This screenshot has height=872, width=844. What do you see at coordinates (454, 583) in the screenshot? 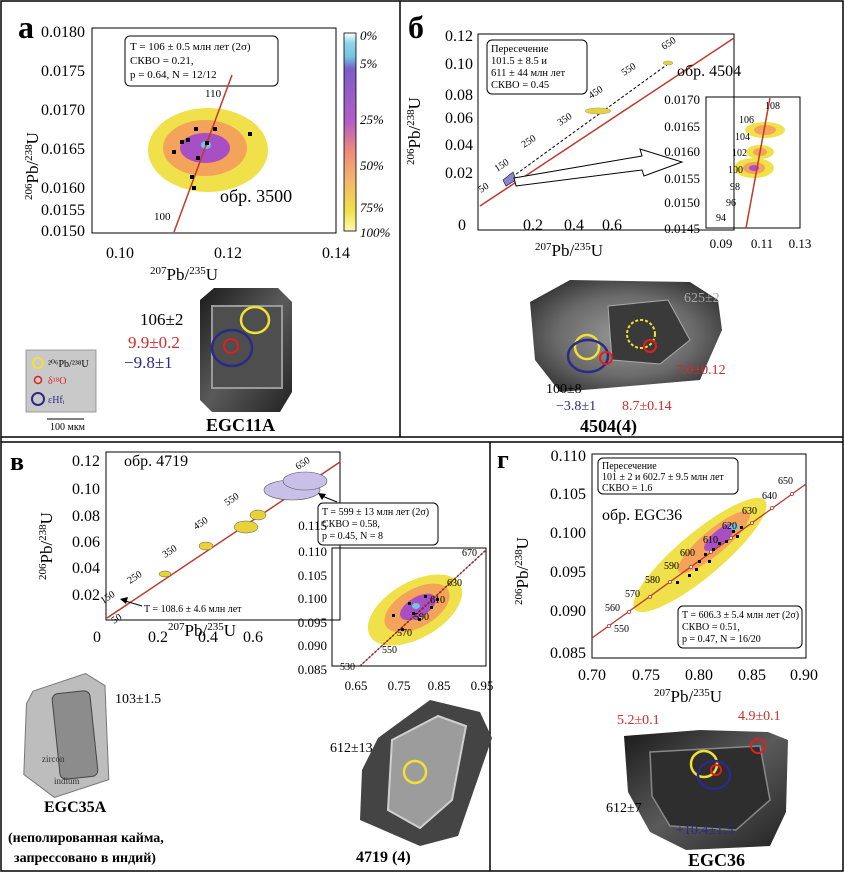
I see `svg-text: 630` at bounding box center [454, 583].